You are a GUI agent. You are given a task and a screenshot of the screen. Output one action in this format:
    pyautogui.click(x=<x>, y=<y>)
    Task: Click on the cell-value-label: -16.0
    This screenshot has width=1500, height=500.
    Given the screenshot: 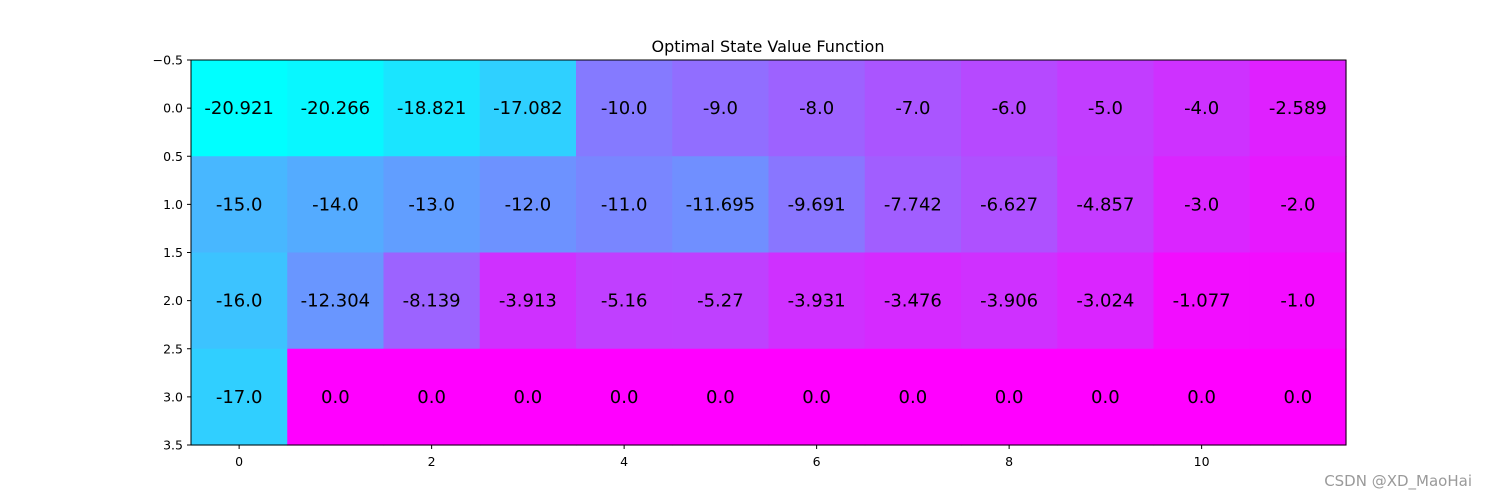 What is the action you would take?
    pyautogui.click(x=239, y=301)
    